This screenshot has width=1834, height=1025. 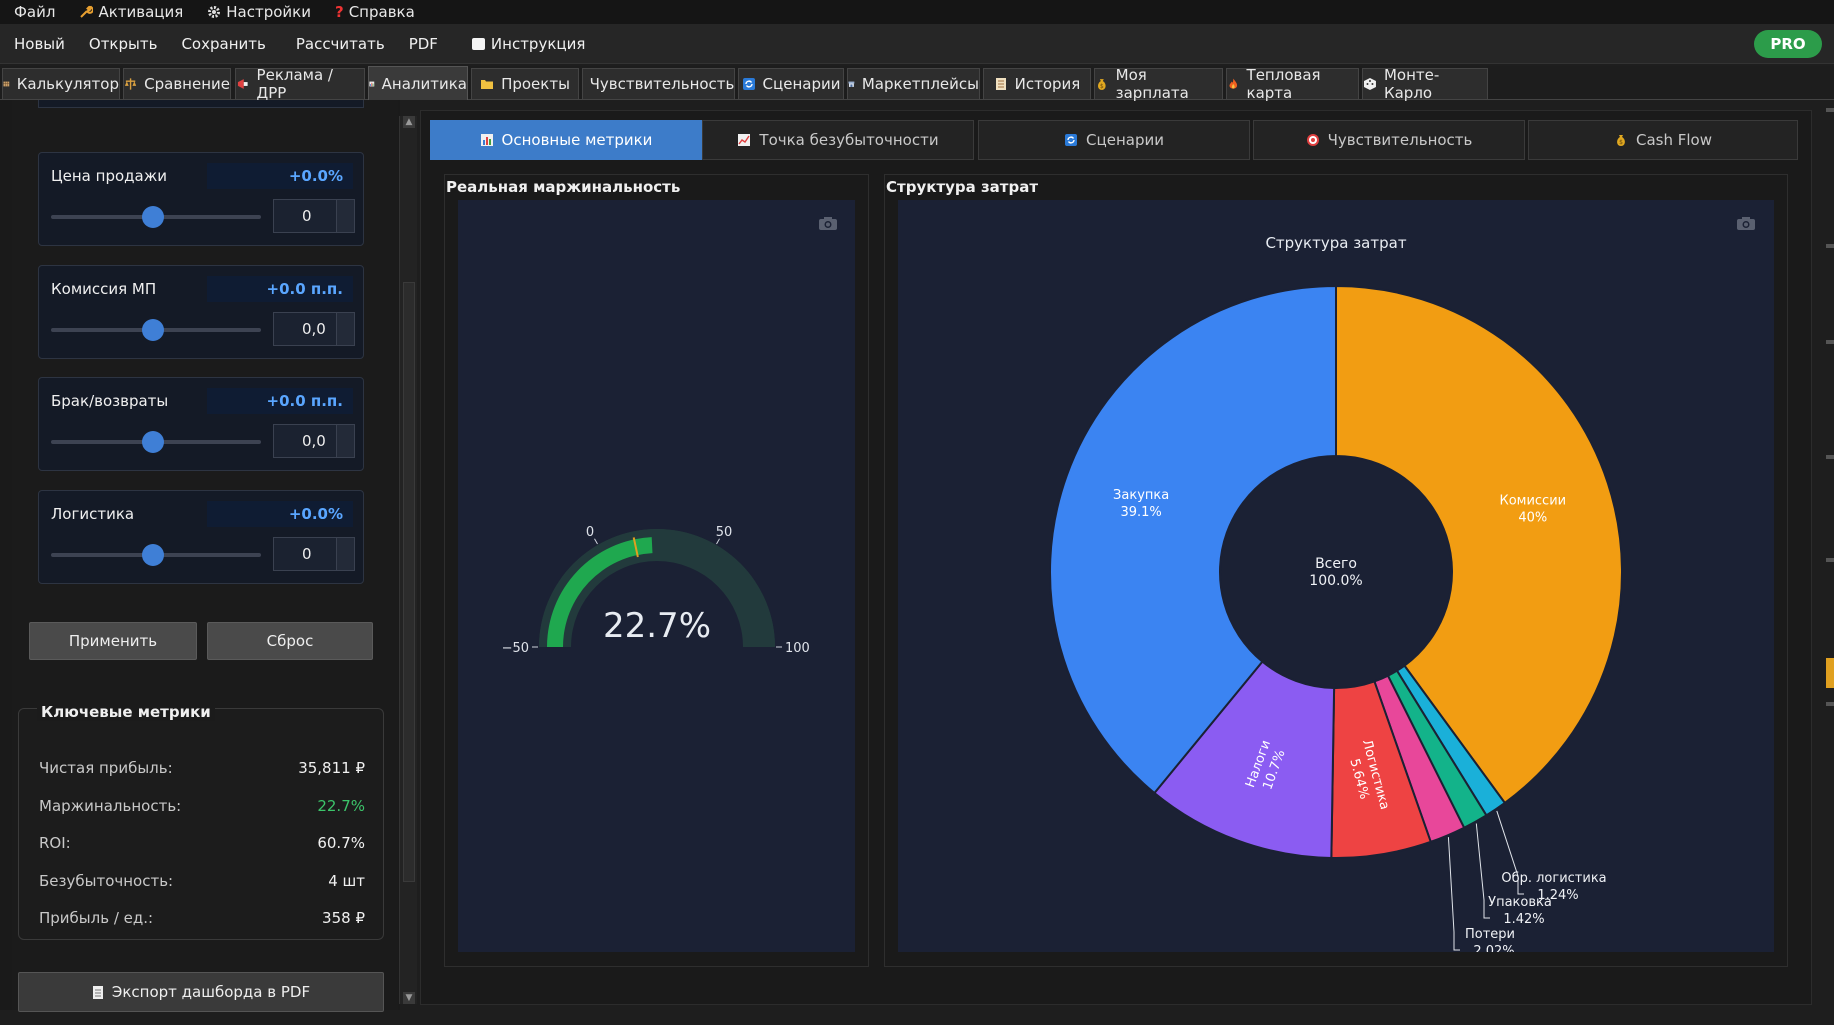 I want to click on subtab-3: Сценарии, so click(x=1114, y=140).